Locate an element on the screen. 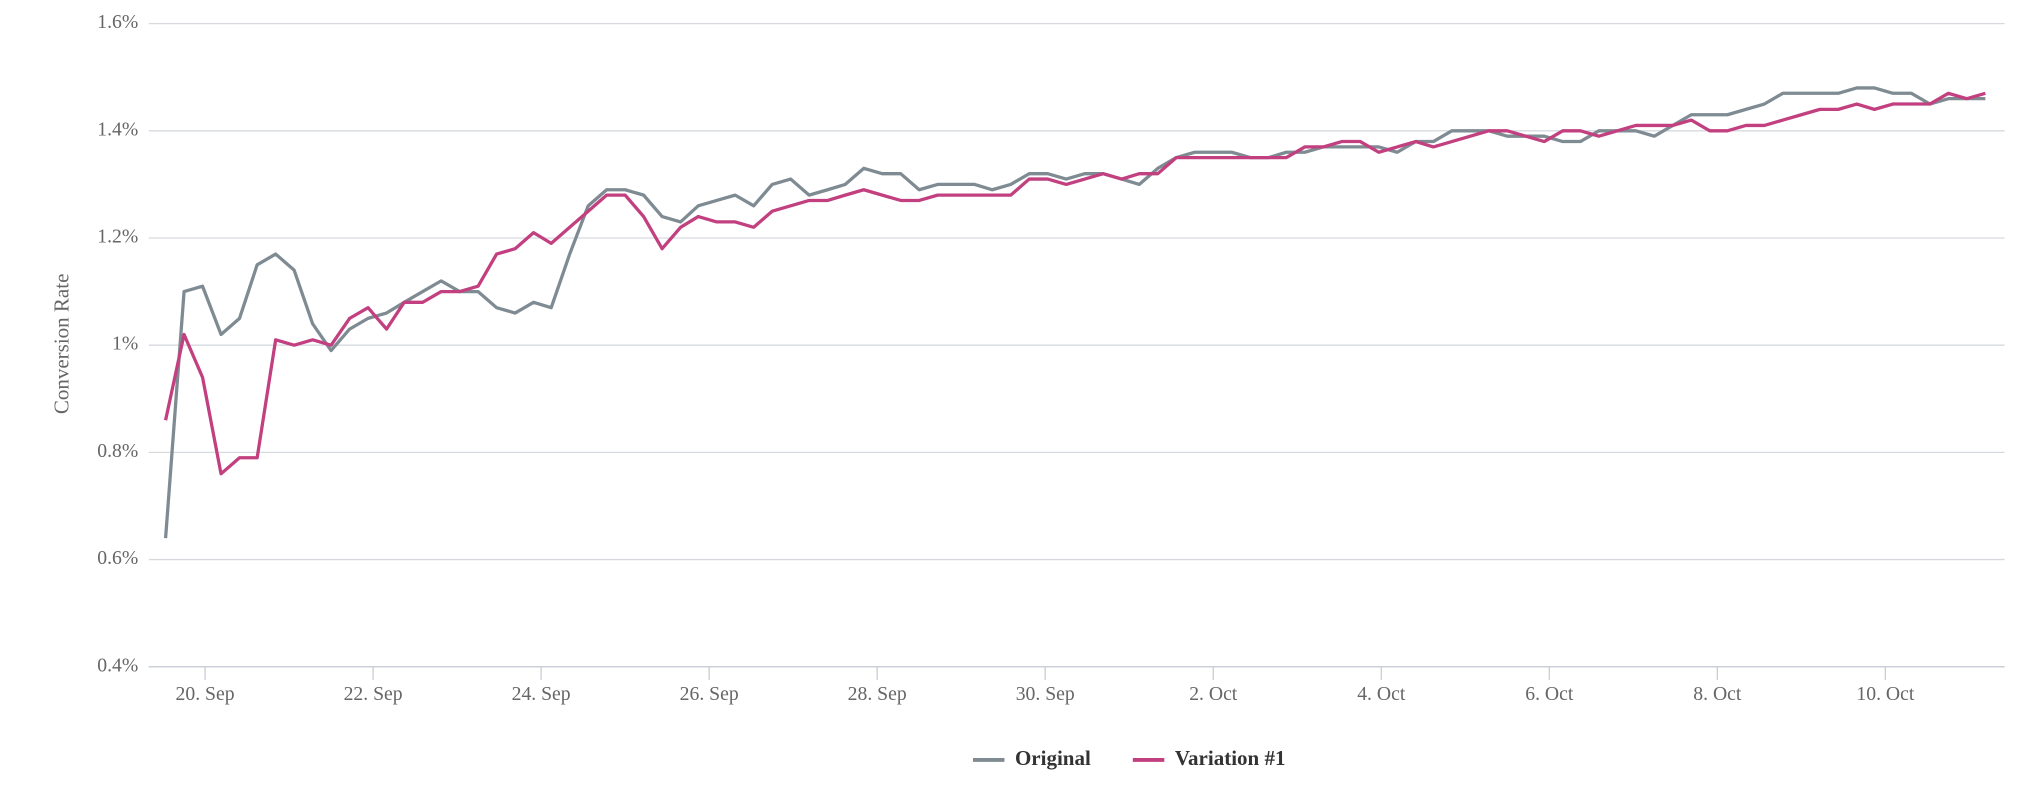 This screenshot has height=798, width=2034. y-tick-label: 0.6% is located at coordinates (117, 558).